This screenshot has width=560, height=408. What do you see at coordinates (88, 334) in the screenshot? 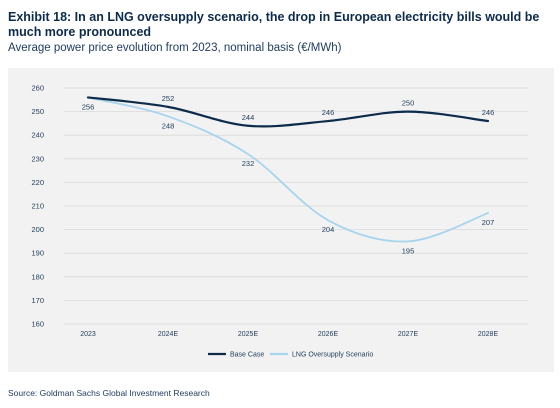
I see `x-tick-label: 2023` at bounding box center [88, 334].